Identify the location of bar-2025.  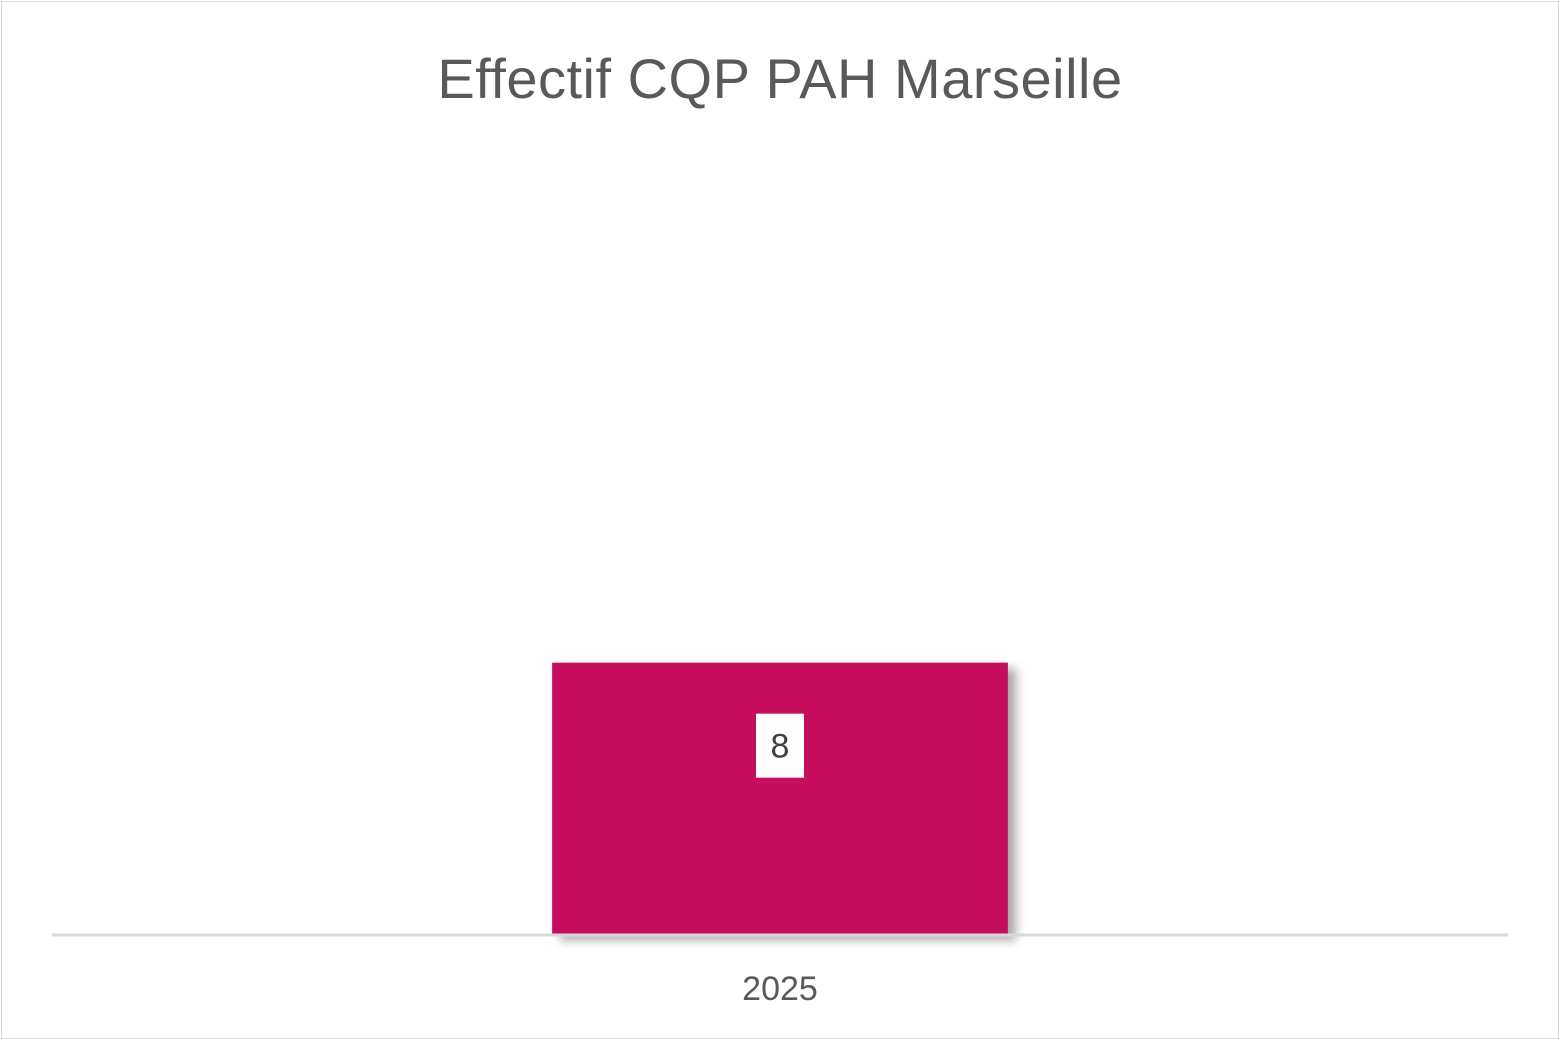
(780, 798).